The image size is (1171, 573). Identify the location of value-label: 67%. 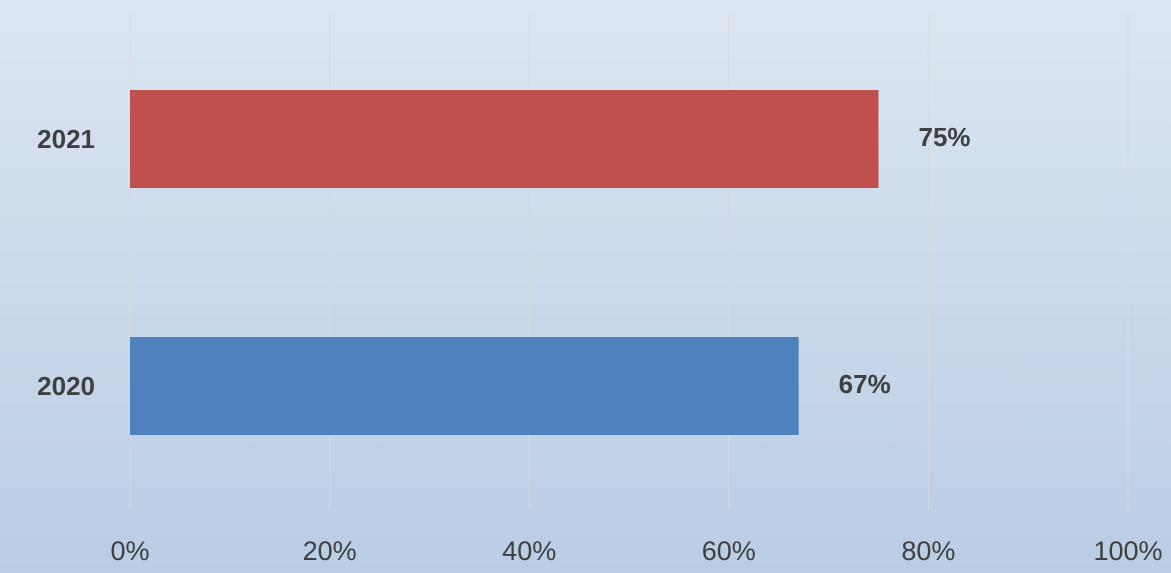
(865, 384).